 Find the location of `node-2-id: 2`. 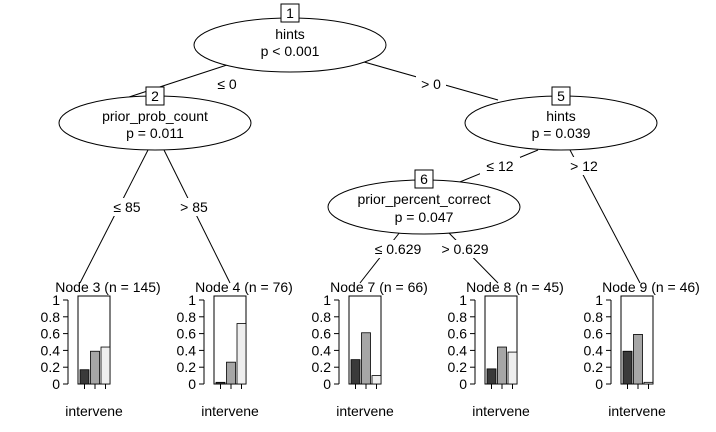

node-2-id: 2 is located at coordinates (155, 96).